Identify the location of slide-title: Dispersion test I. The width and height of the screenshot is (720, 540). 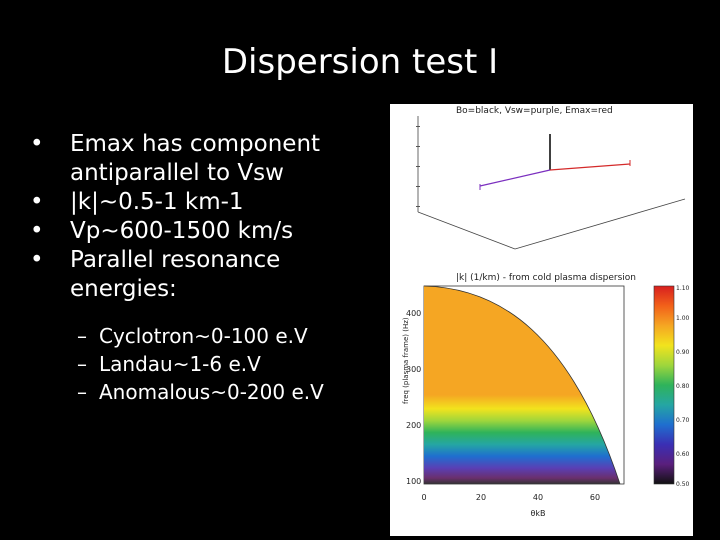
(360, 62).